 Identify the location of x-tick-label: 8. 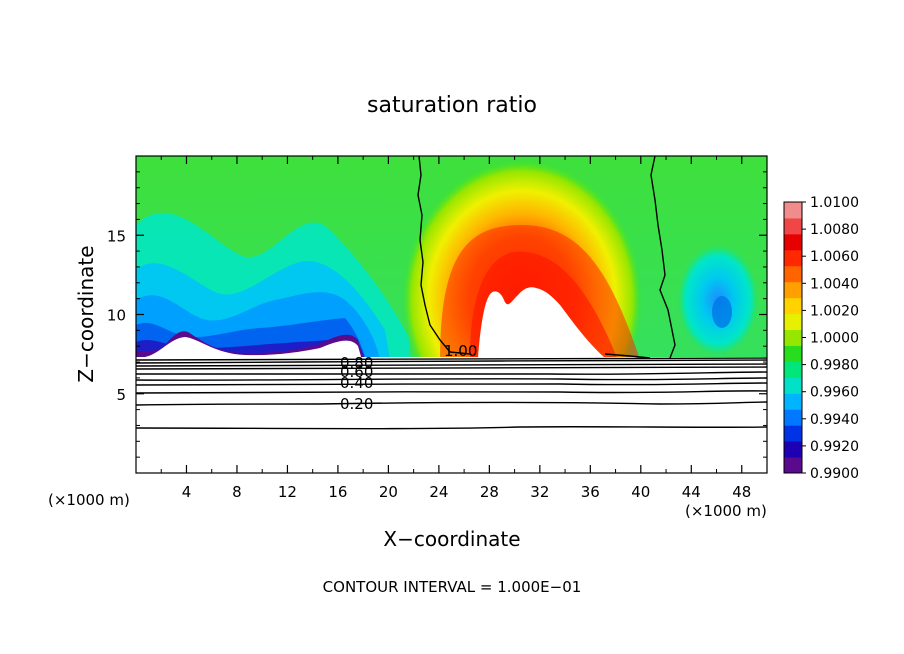
(237, 492).